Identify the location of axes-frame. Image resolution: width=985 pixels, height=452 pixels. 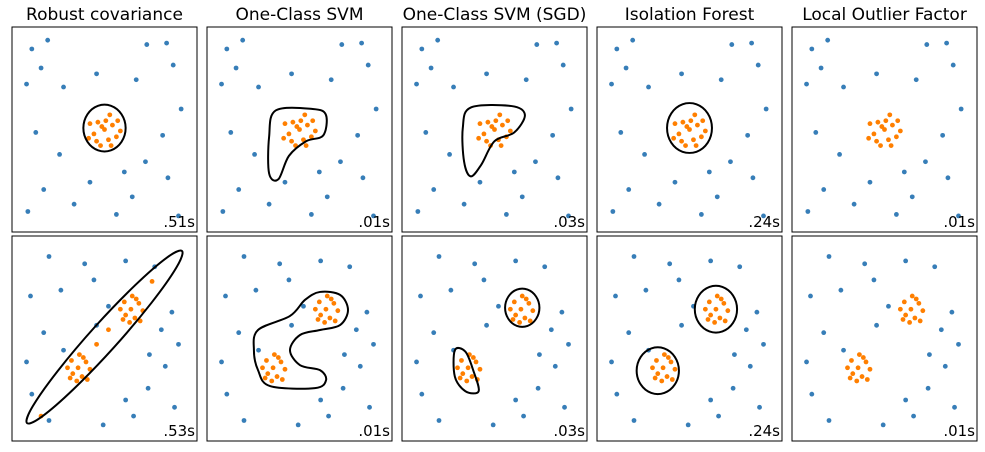
(689, 338).